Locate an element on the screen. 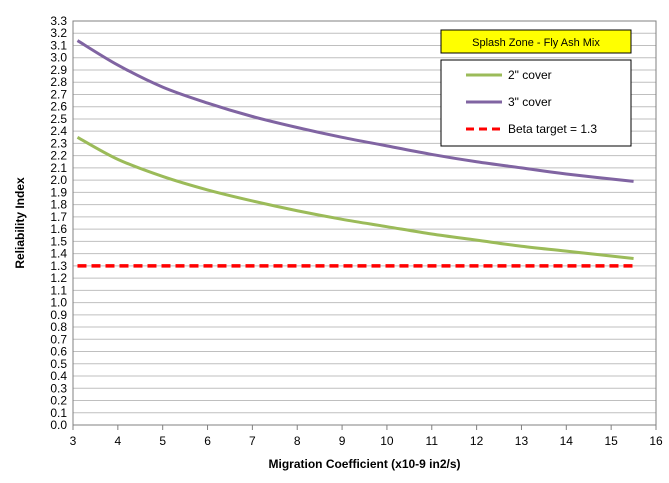 The height and width of the screenshot is (483, 669). x-tick-label: 5 is located at coordinates (162, 441).